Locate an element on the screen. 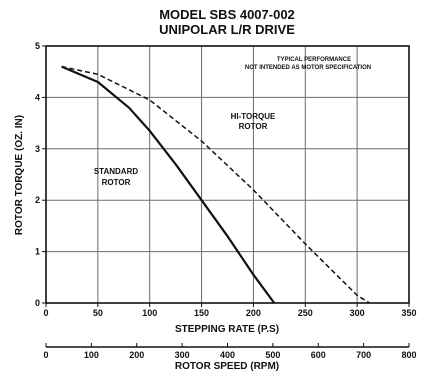 This screenshot has height=379, width=421. hi-torque-label-line2: ROTOR is located at coordinates (253, 126).